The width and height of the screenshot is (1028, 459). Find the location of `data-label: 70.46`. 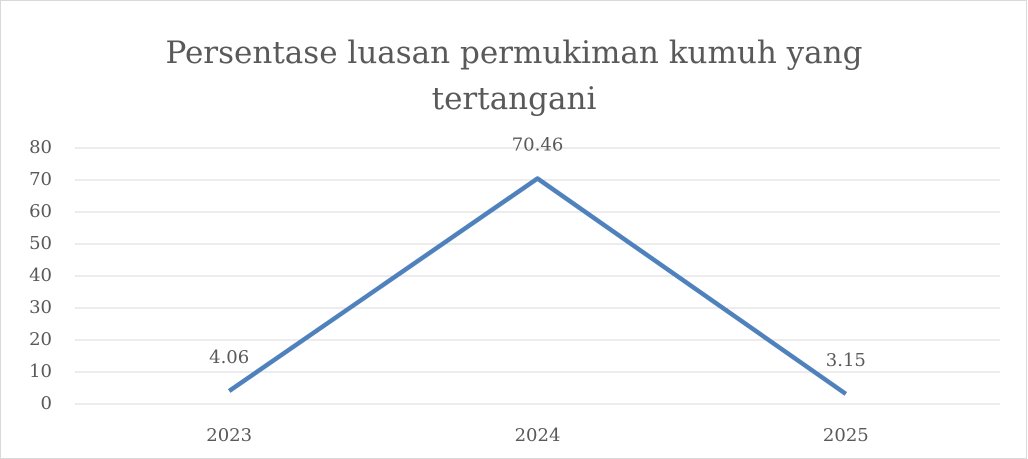

data-label: 70.46 is located at coordinates (538, 145).